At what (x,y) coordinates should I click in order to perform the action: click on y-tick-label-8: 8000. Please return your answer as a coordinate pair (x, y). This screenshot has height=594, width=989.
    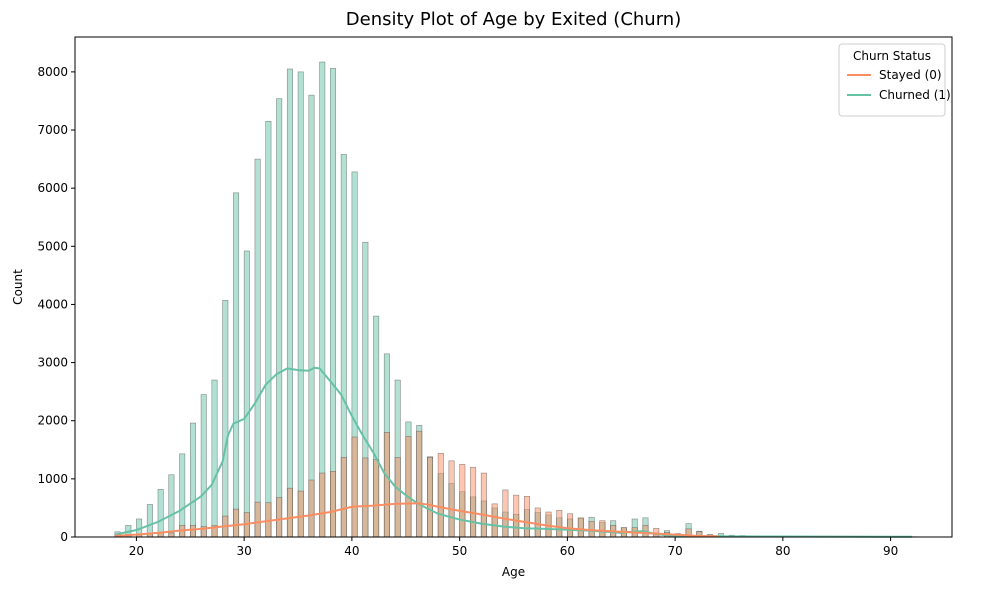
    Looking at the image, I should click on (52, 72).